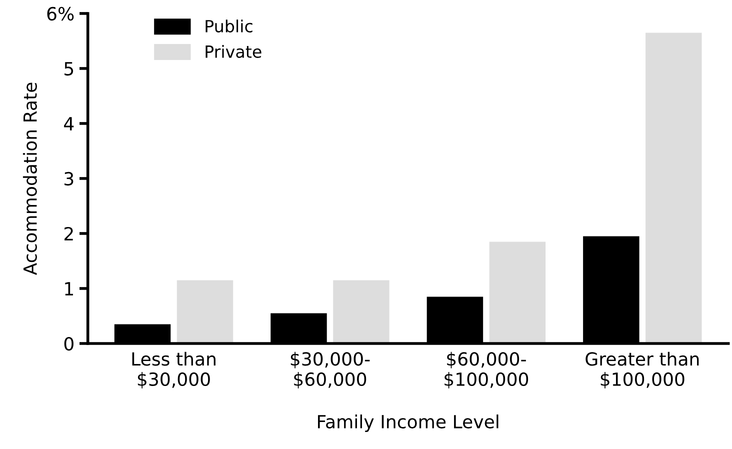  What do you see at coordinates (68, 233) in the screenshot?
I see `y-tick-label: 2` at bounding box center [68, 233].